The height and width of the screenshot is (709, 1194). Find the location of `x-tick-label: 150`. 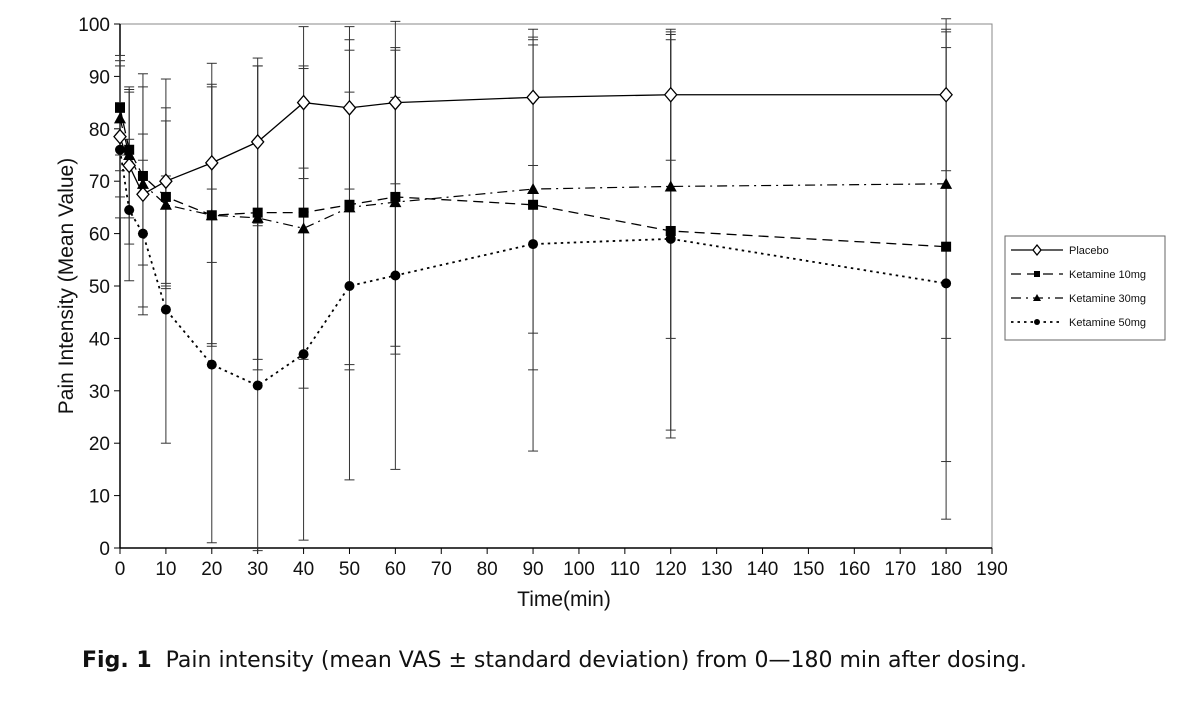

x-tick-label: 150 is located at coordinates (809, 569).